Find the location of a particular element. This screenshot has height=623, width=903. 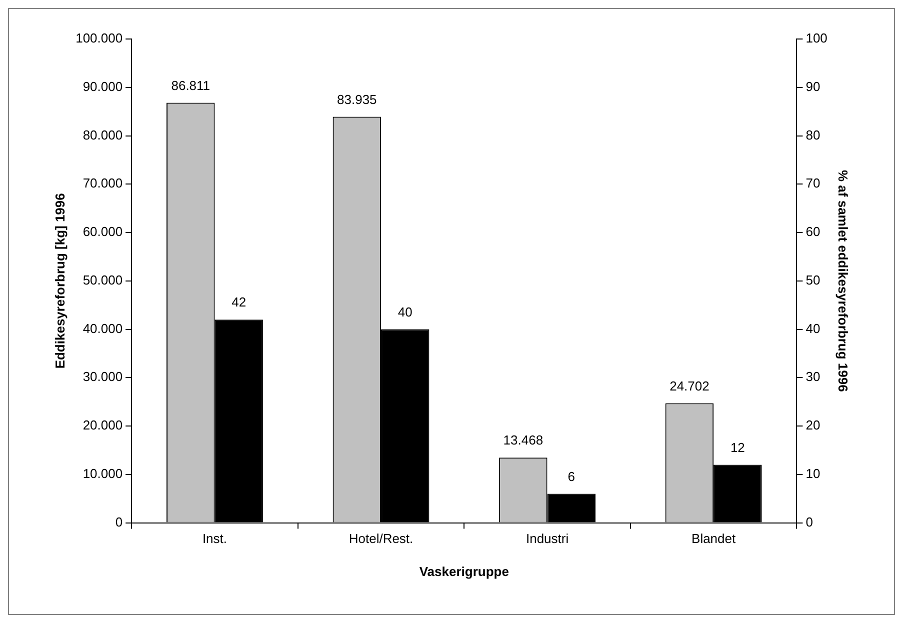

y2-tick-label: 50 is located at coordinates (813, 280).